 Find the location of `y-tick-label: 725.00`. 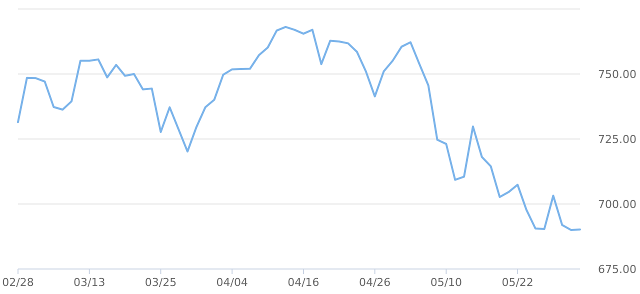

y-tick-label: 725.00 is located at coordinates (617, 139).